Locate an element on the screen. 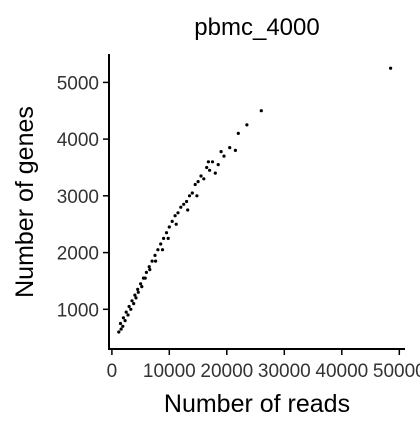 This screenshot has width=420, height=430. x-axis-ticks: 0 1000020000300004000050000 is located at coordinates (263, 365).